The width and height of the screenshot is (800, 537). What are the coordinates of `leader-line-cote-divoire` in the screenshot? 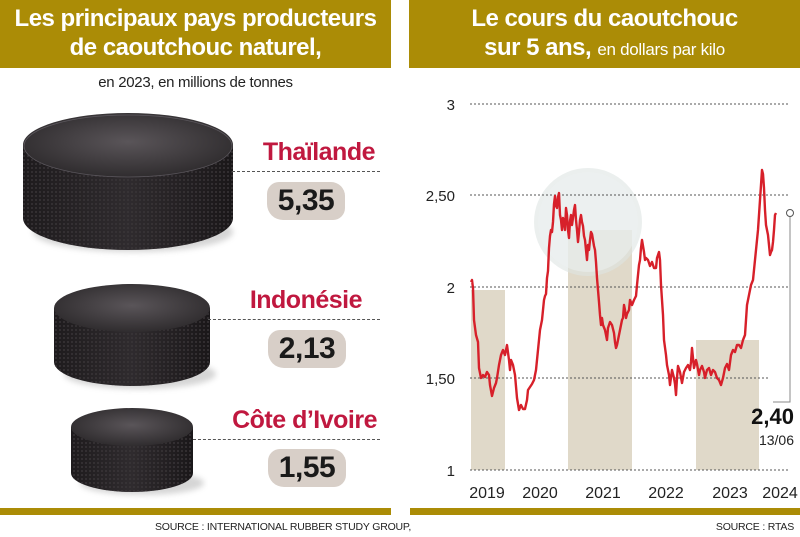 It's located at (286, 439).